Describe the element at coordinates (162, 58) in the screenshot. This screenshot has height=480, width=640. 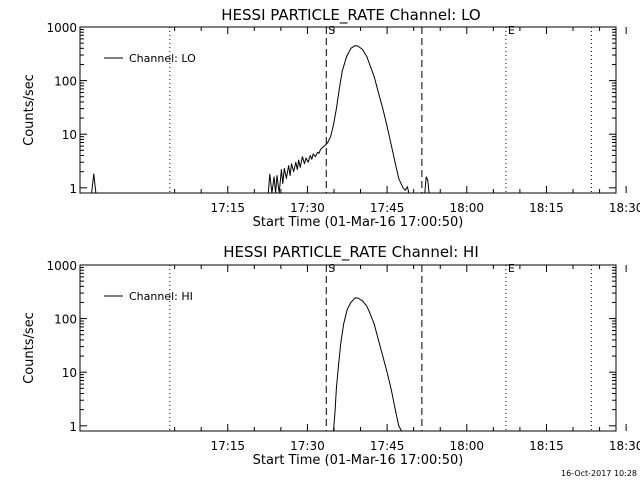
I see `legend-label: Channel: LO` at that location.